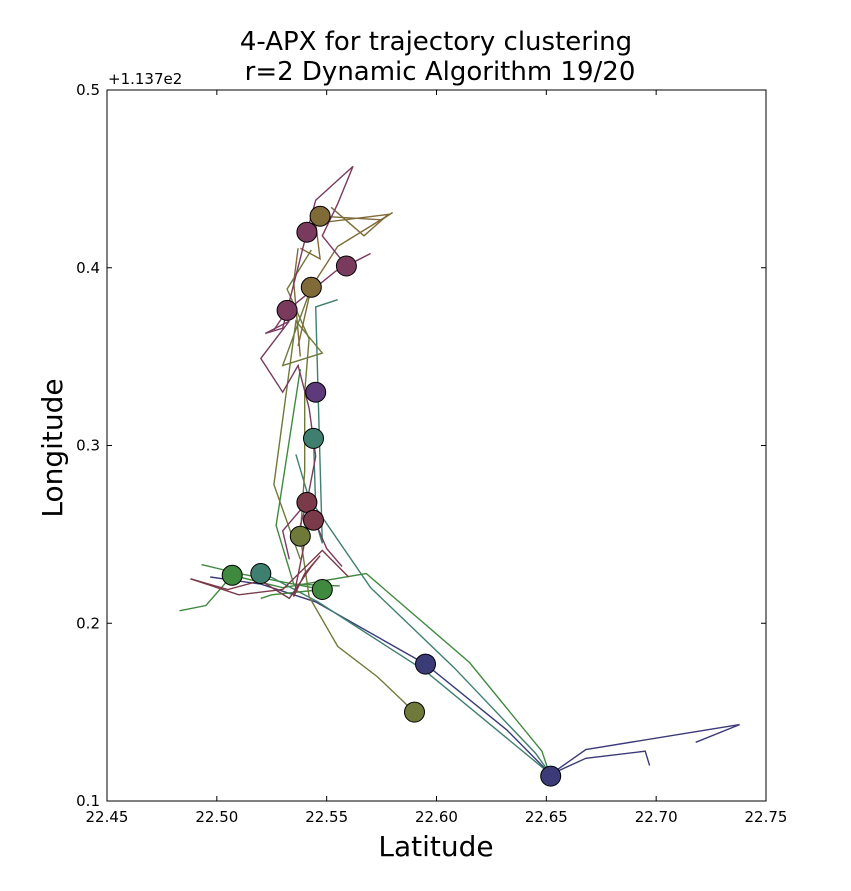  Describe the element at coordinates (88, 801) in the screenshot. I see `y-tick-label-0: 0.1` at that location.